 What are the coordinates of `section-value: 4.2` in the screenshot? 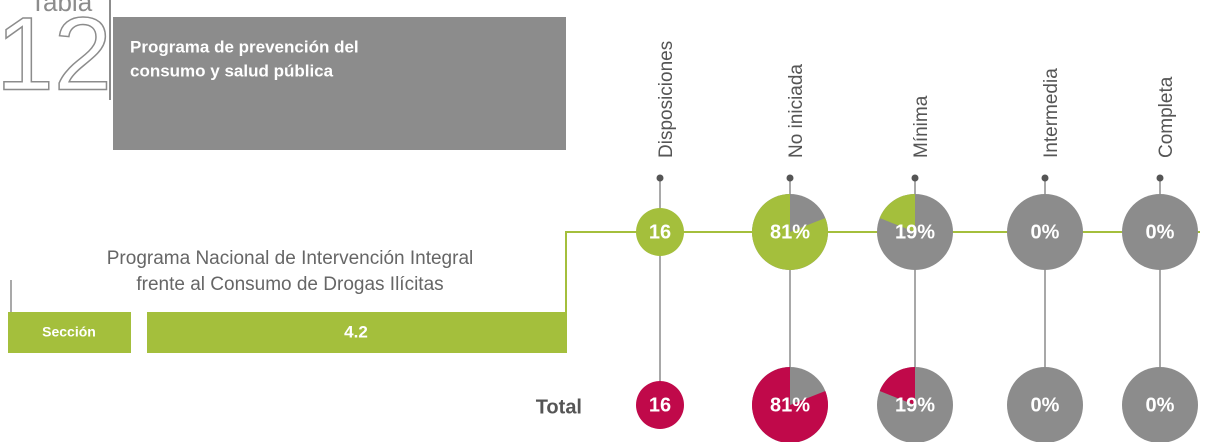 It's located at (356, 331).